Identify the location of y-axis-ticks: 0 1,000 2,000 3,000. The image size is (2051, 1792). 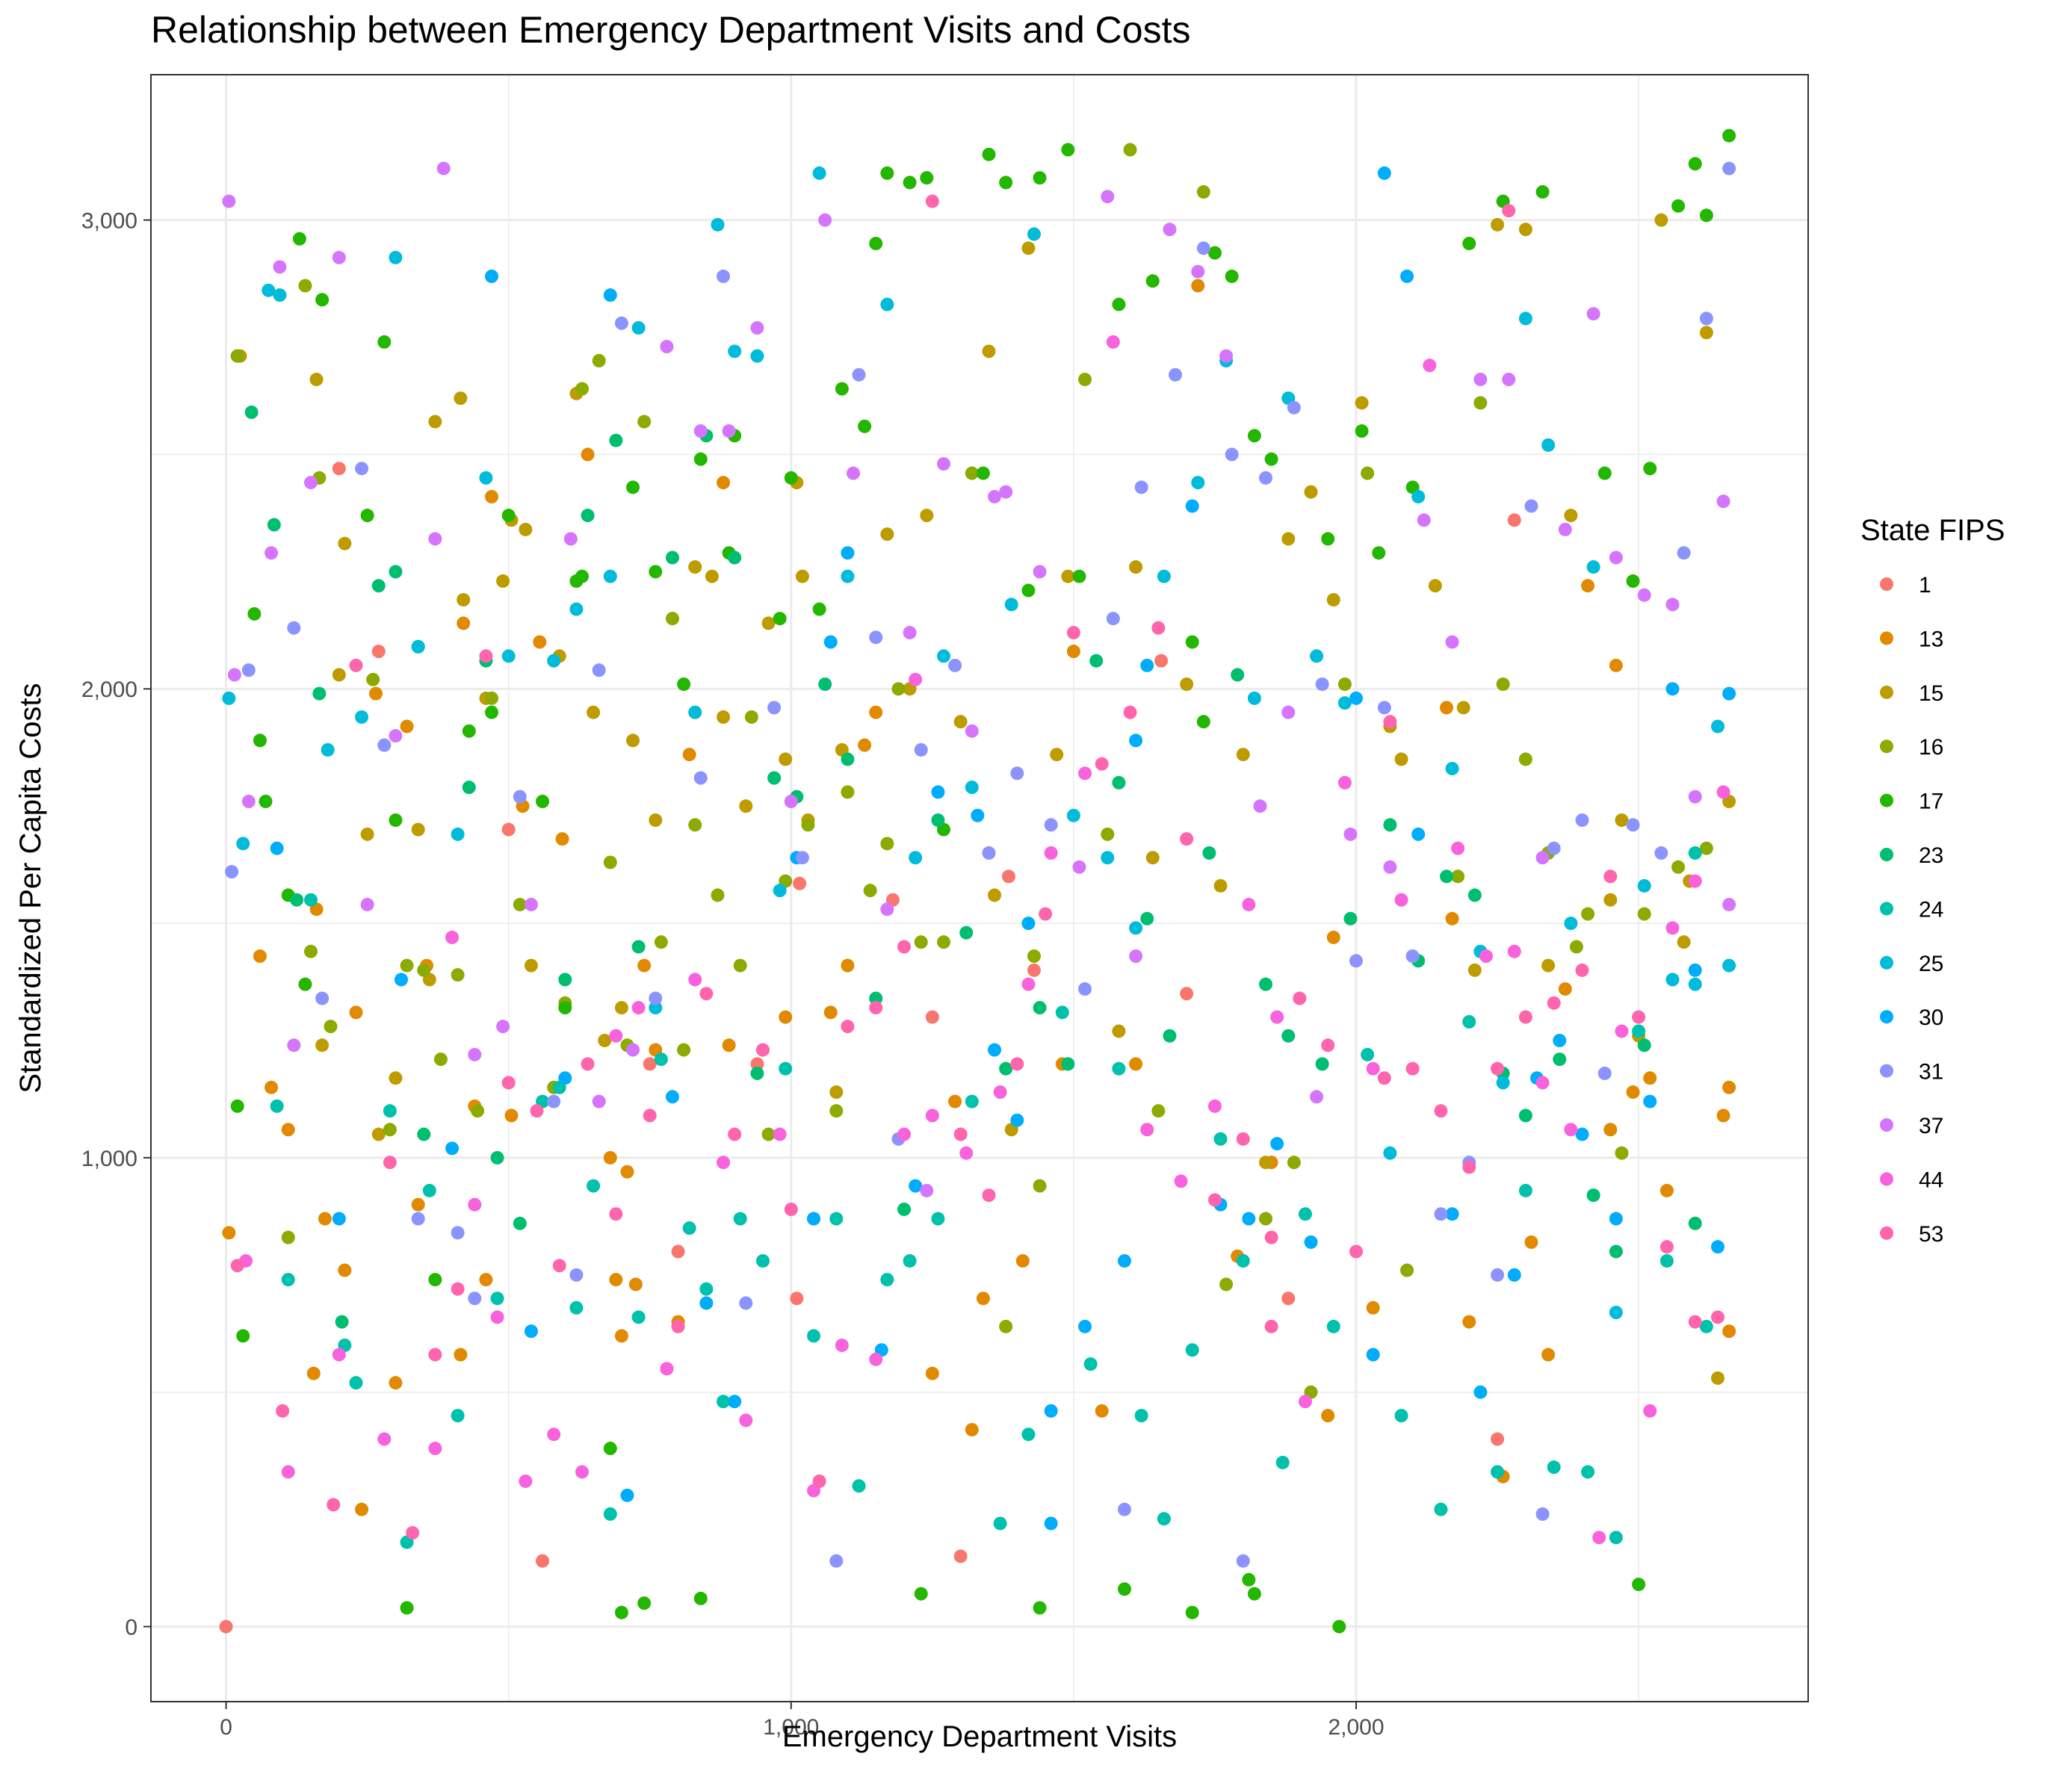
(116, 924).